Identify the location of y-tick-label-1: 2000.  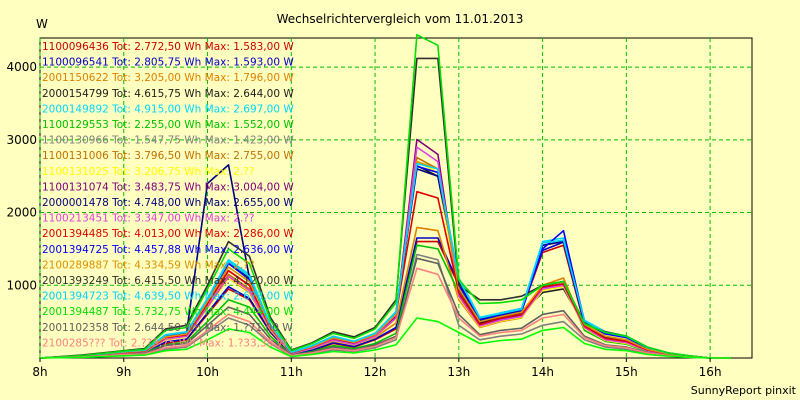
(21, 213).